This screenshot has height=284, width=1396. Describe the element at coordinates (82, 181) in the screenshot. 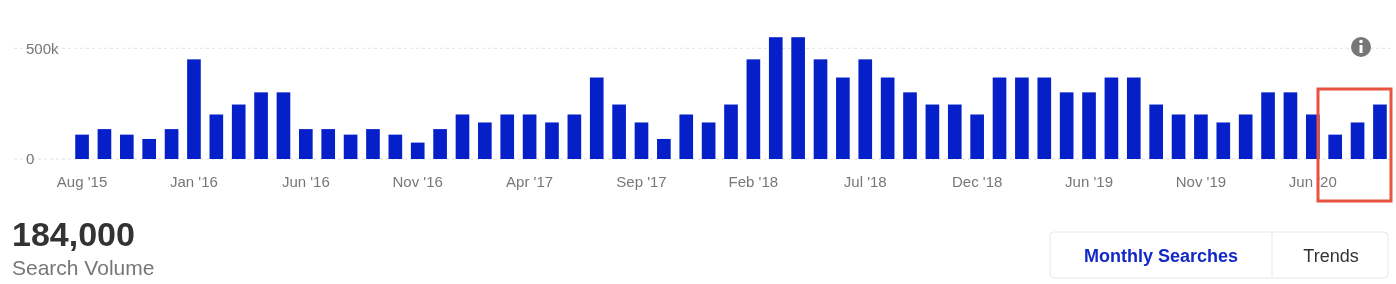

I see `x-tick-label: Aug '15` at that location.